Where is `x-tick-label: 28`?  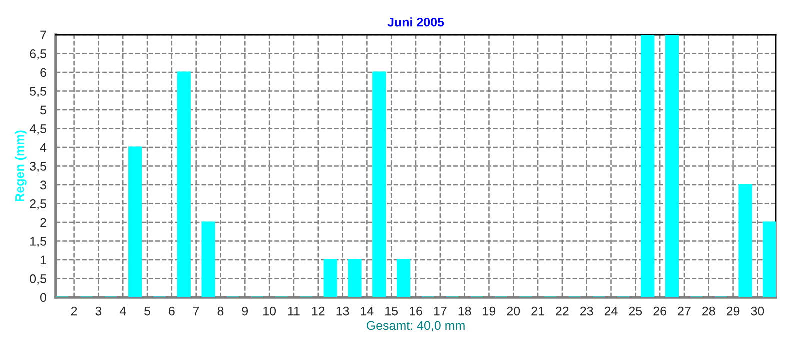 x-tick-label: 28 is located at coordinates (709, 311).